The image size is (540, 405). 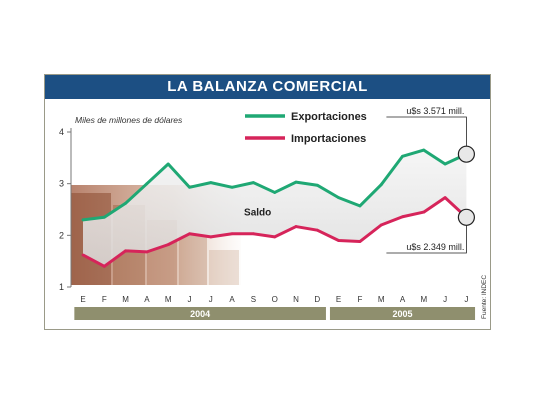 What do you see at coordinates (317, 299) in the screenshot?
I see `x-tick-label: D` at bounding box center [317, 299].